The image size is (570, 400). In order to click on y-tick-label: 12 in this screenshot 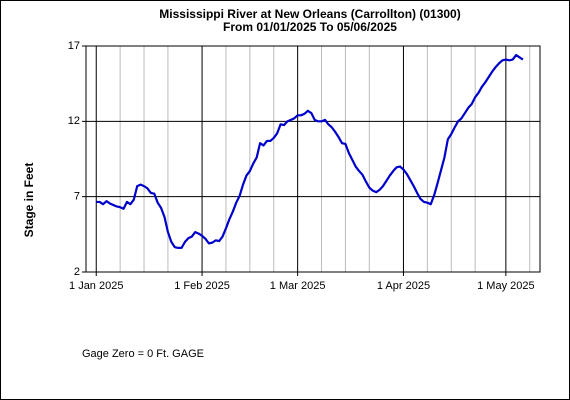, I will do `click(74, 121)`.